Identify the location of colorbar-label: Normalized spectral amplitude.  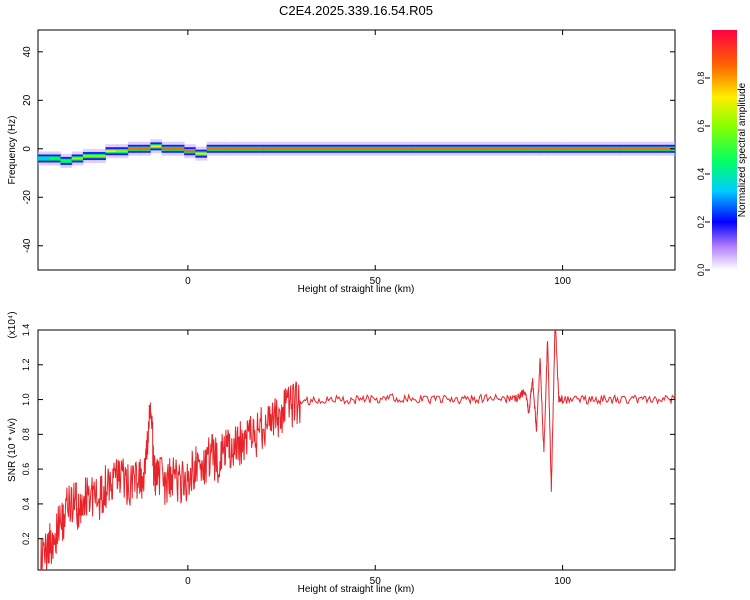
(742, 149).